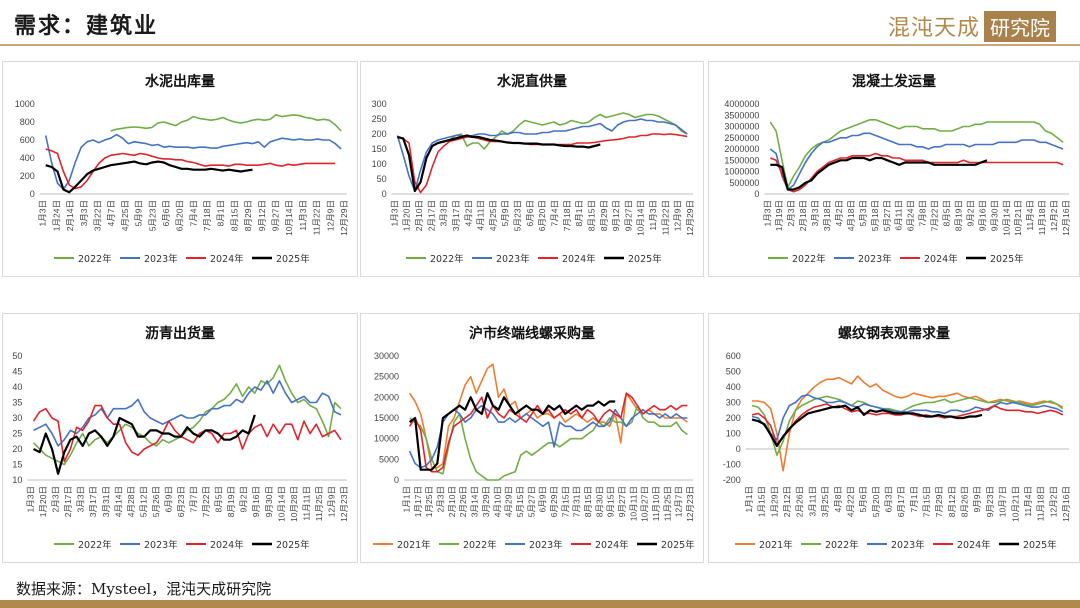 Image resolution: width=1080 pixels, height=608 pixels. I want to click on x-tick-label: 11月3日, so click(303, 215).